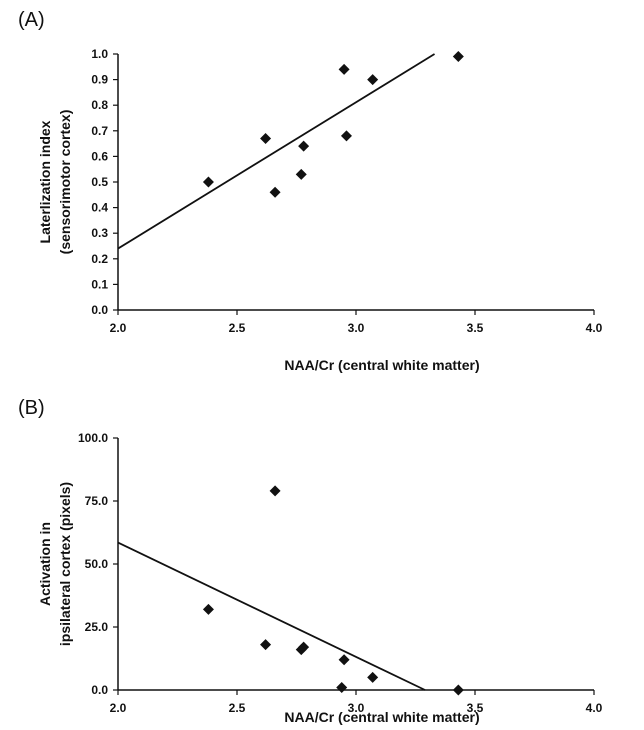  What do you see at coordinates (97, 627) in the screenshot?
I see `chart2-y-tick-label: 25.0` at bounding box center [97, 627].